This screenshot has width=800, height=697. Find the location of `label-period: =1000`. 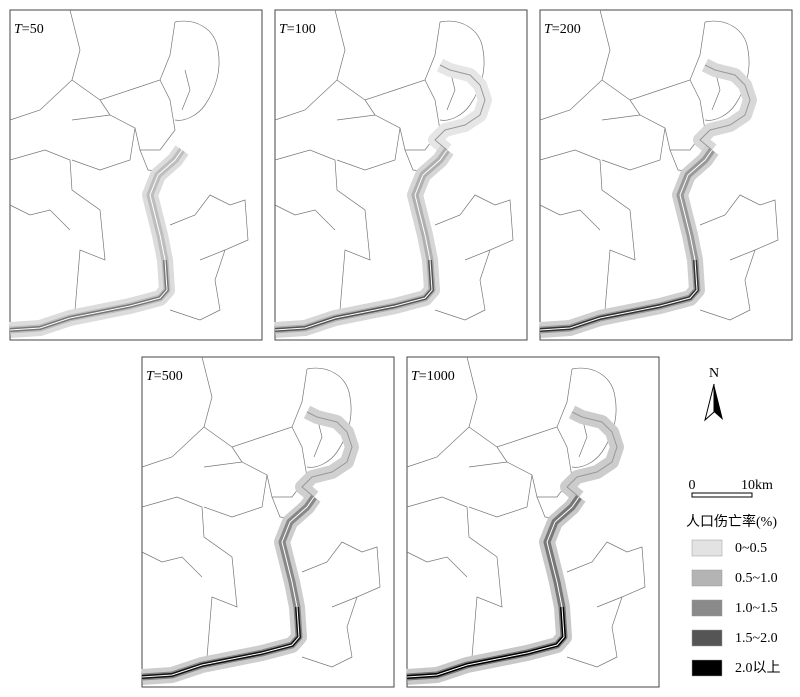

label-period: =1000 is located at coordinates (437, 376).